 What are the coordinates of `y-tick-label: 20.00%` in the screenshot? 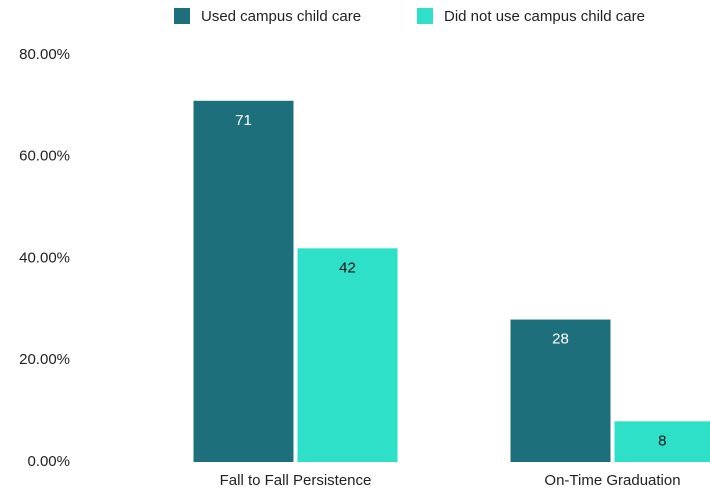 It's located at (44, 359).